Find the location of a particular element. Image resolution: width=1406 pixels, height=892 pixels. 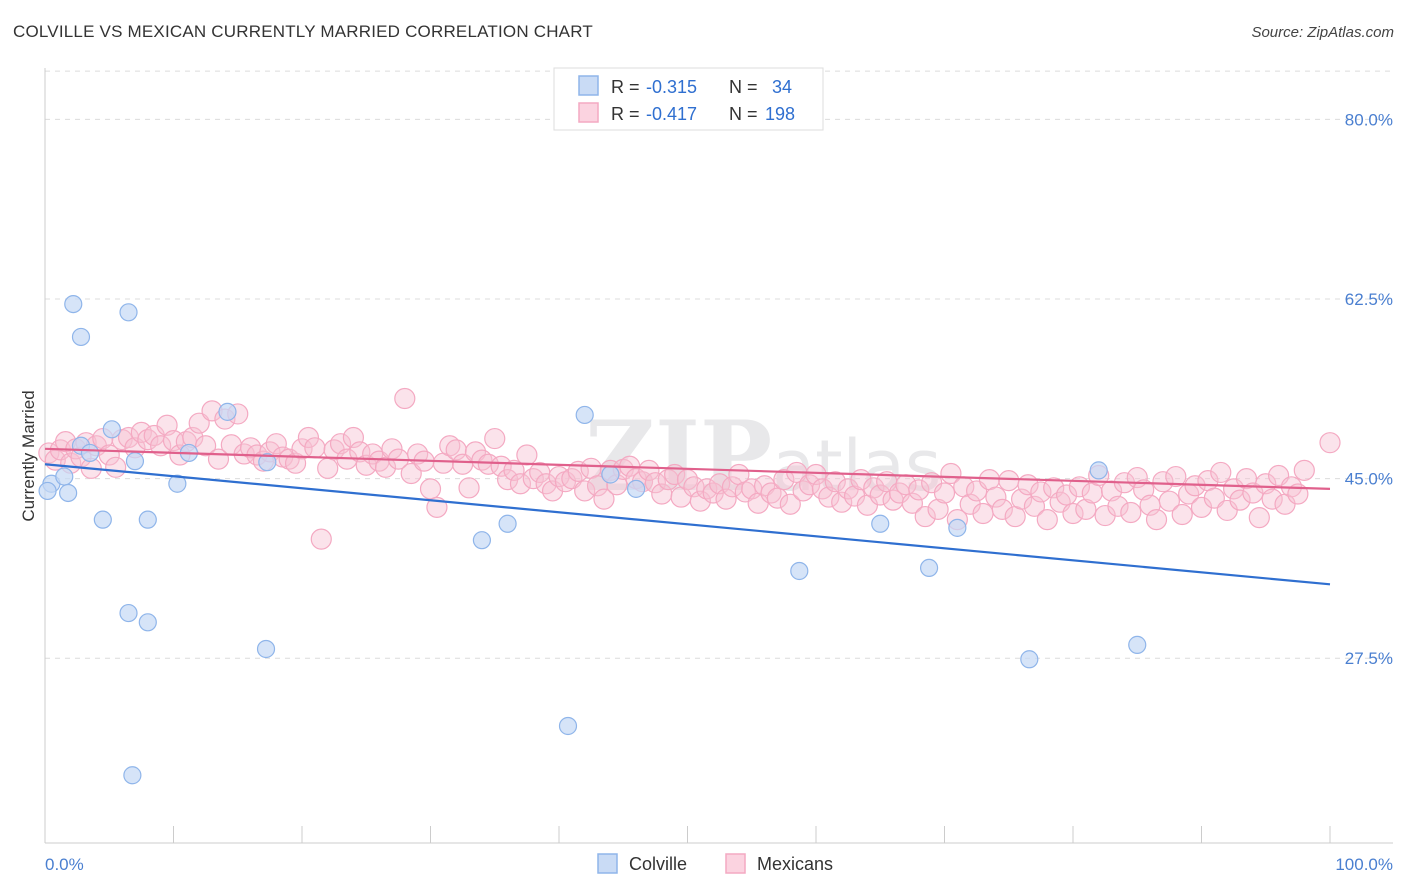

y-tick-label: 27.5% is located at coordinates (1369, 658).